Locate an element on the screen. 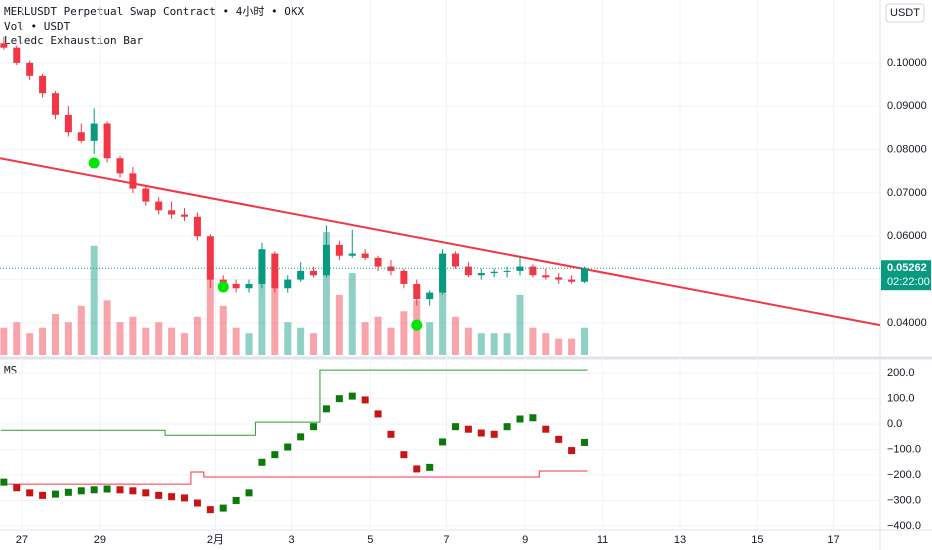  y-tick-label: −300.0 is located at coordinates (904, 500).